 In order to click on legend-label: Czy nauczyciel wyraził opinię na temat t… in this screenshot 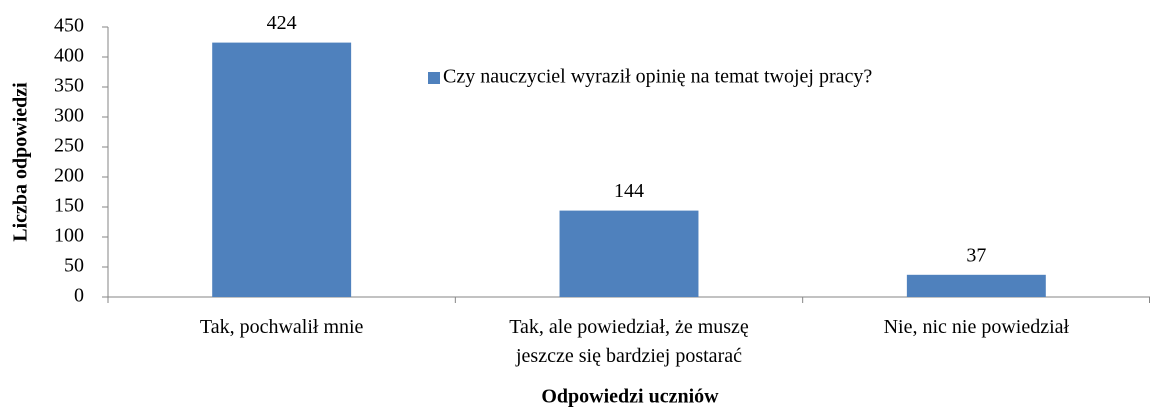, I will do `click(657, 77)`.